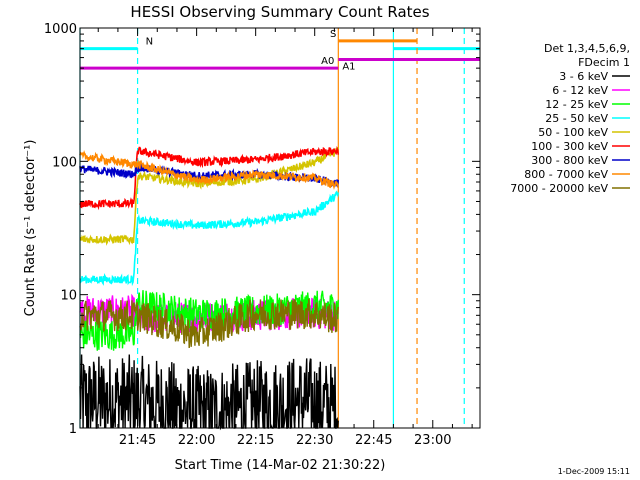  What do you see at coordinates (149, 42) in the screenshot?
I see `annotation-label: N` at bounding box center [149, 42].